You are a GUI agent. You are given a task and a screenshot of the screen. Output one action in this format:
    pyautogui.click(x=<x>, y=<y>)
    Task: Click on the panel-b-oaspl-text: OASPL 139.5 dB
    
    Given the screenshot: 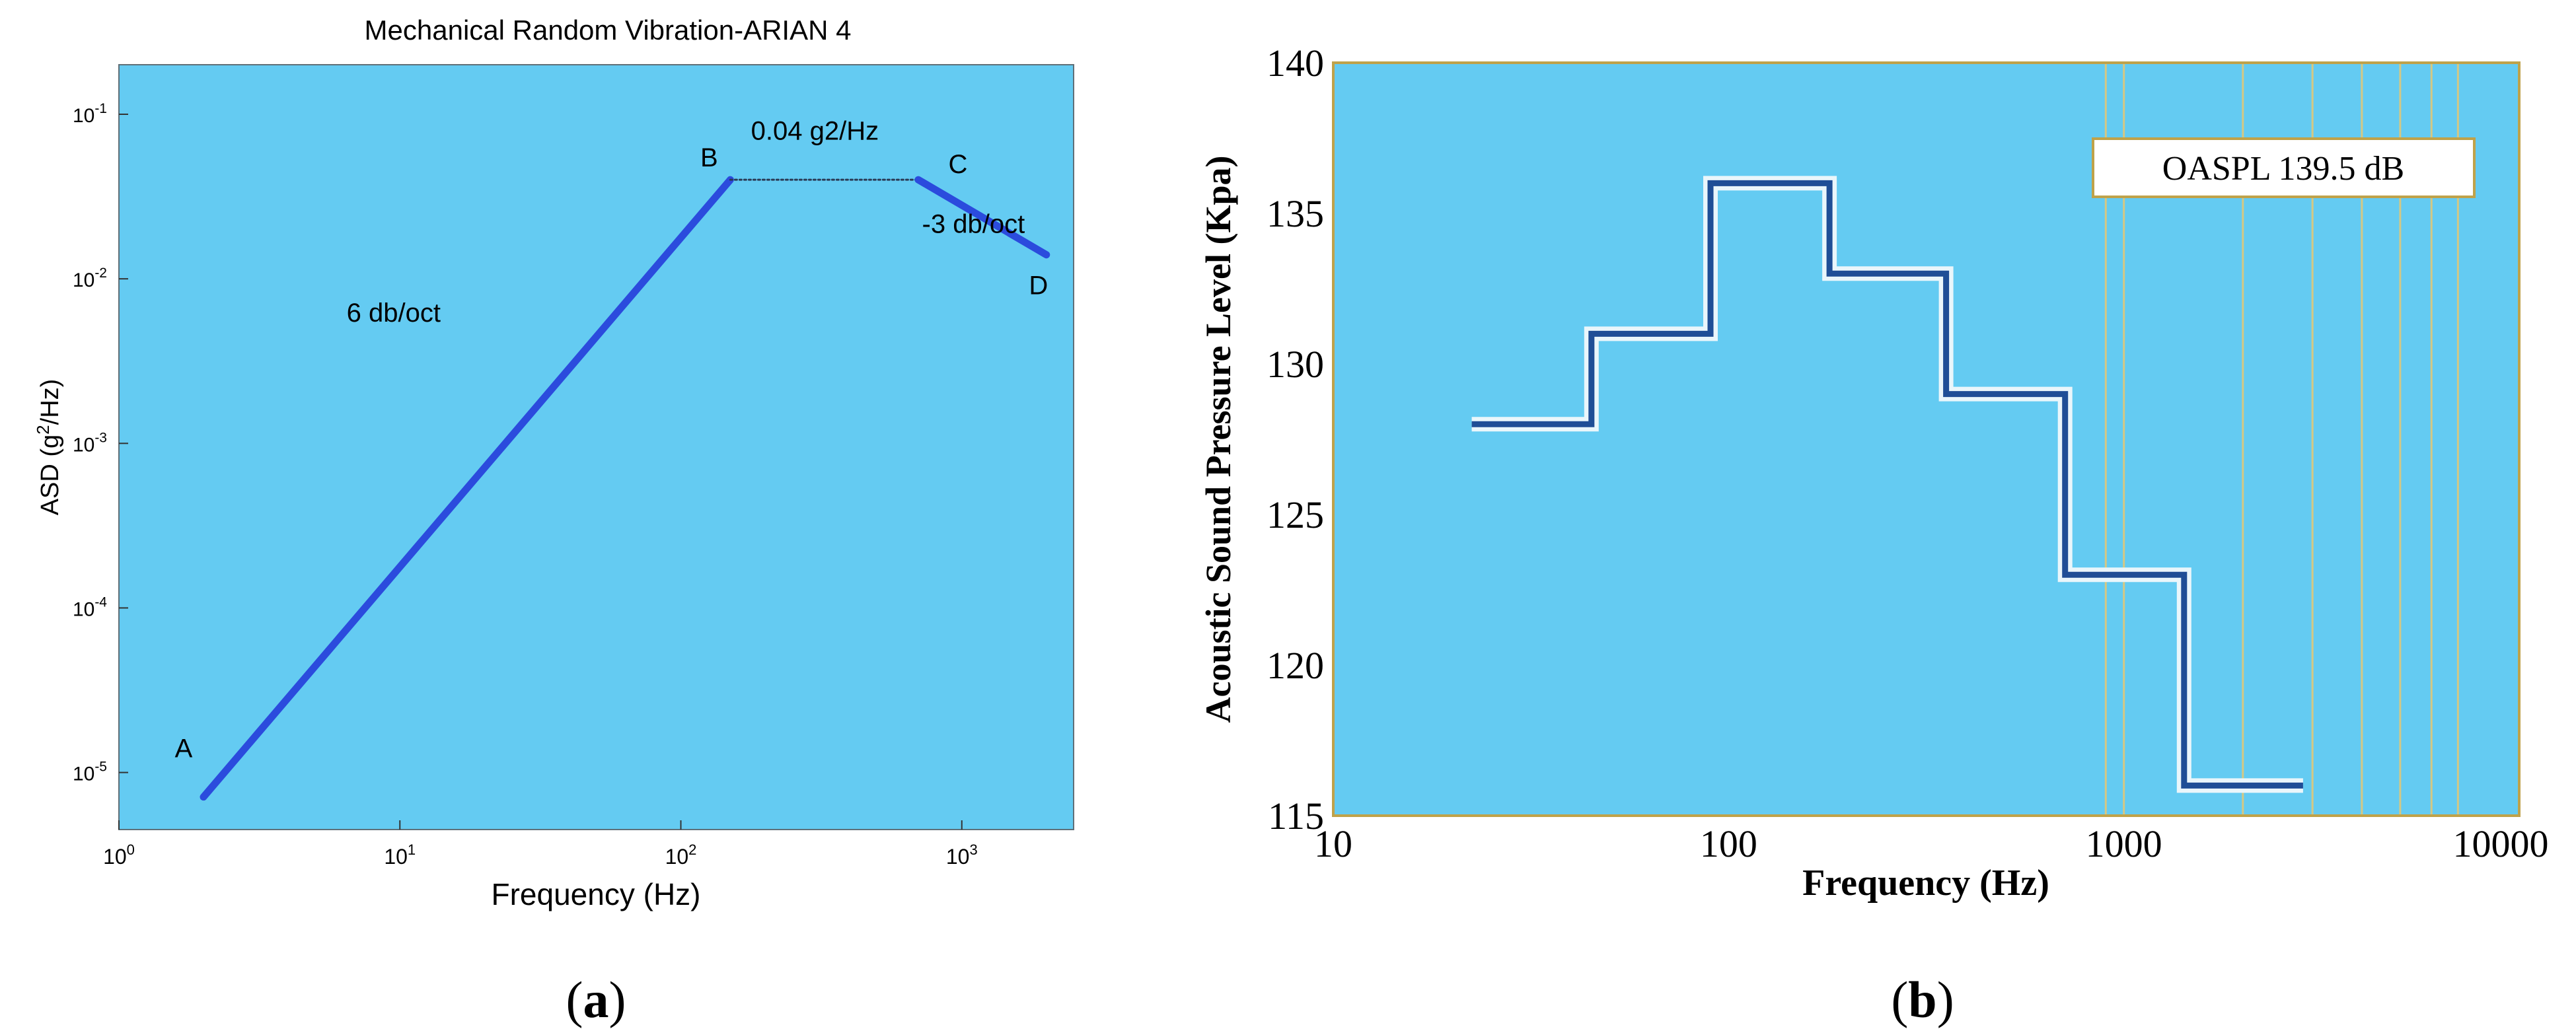 What is the action you would take?
    pyautogui.click(x=2283, y=169)
    